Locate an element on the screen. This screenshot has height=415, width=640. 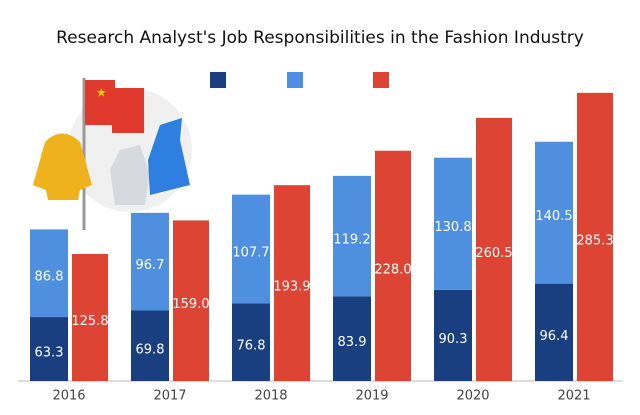
value-label: 69.8 is located at coordinates (150, 349).